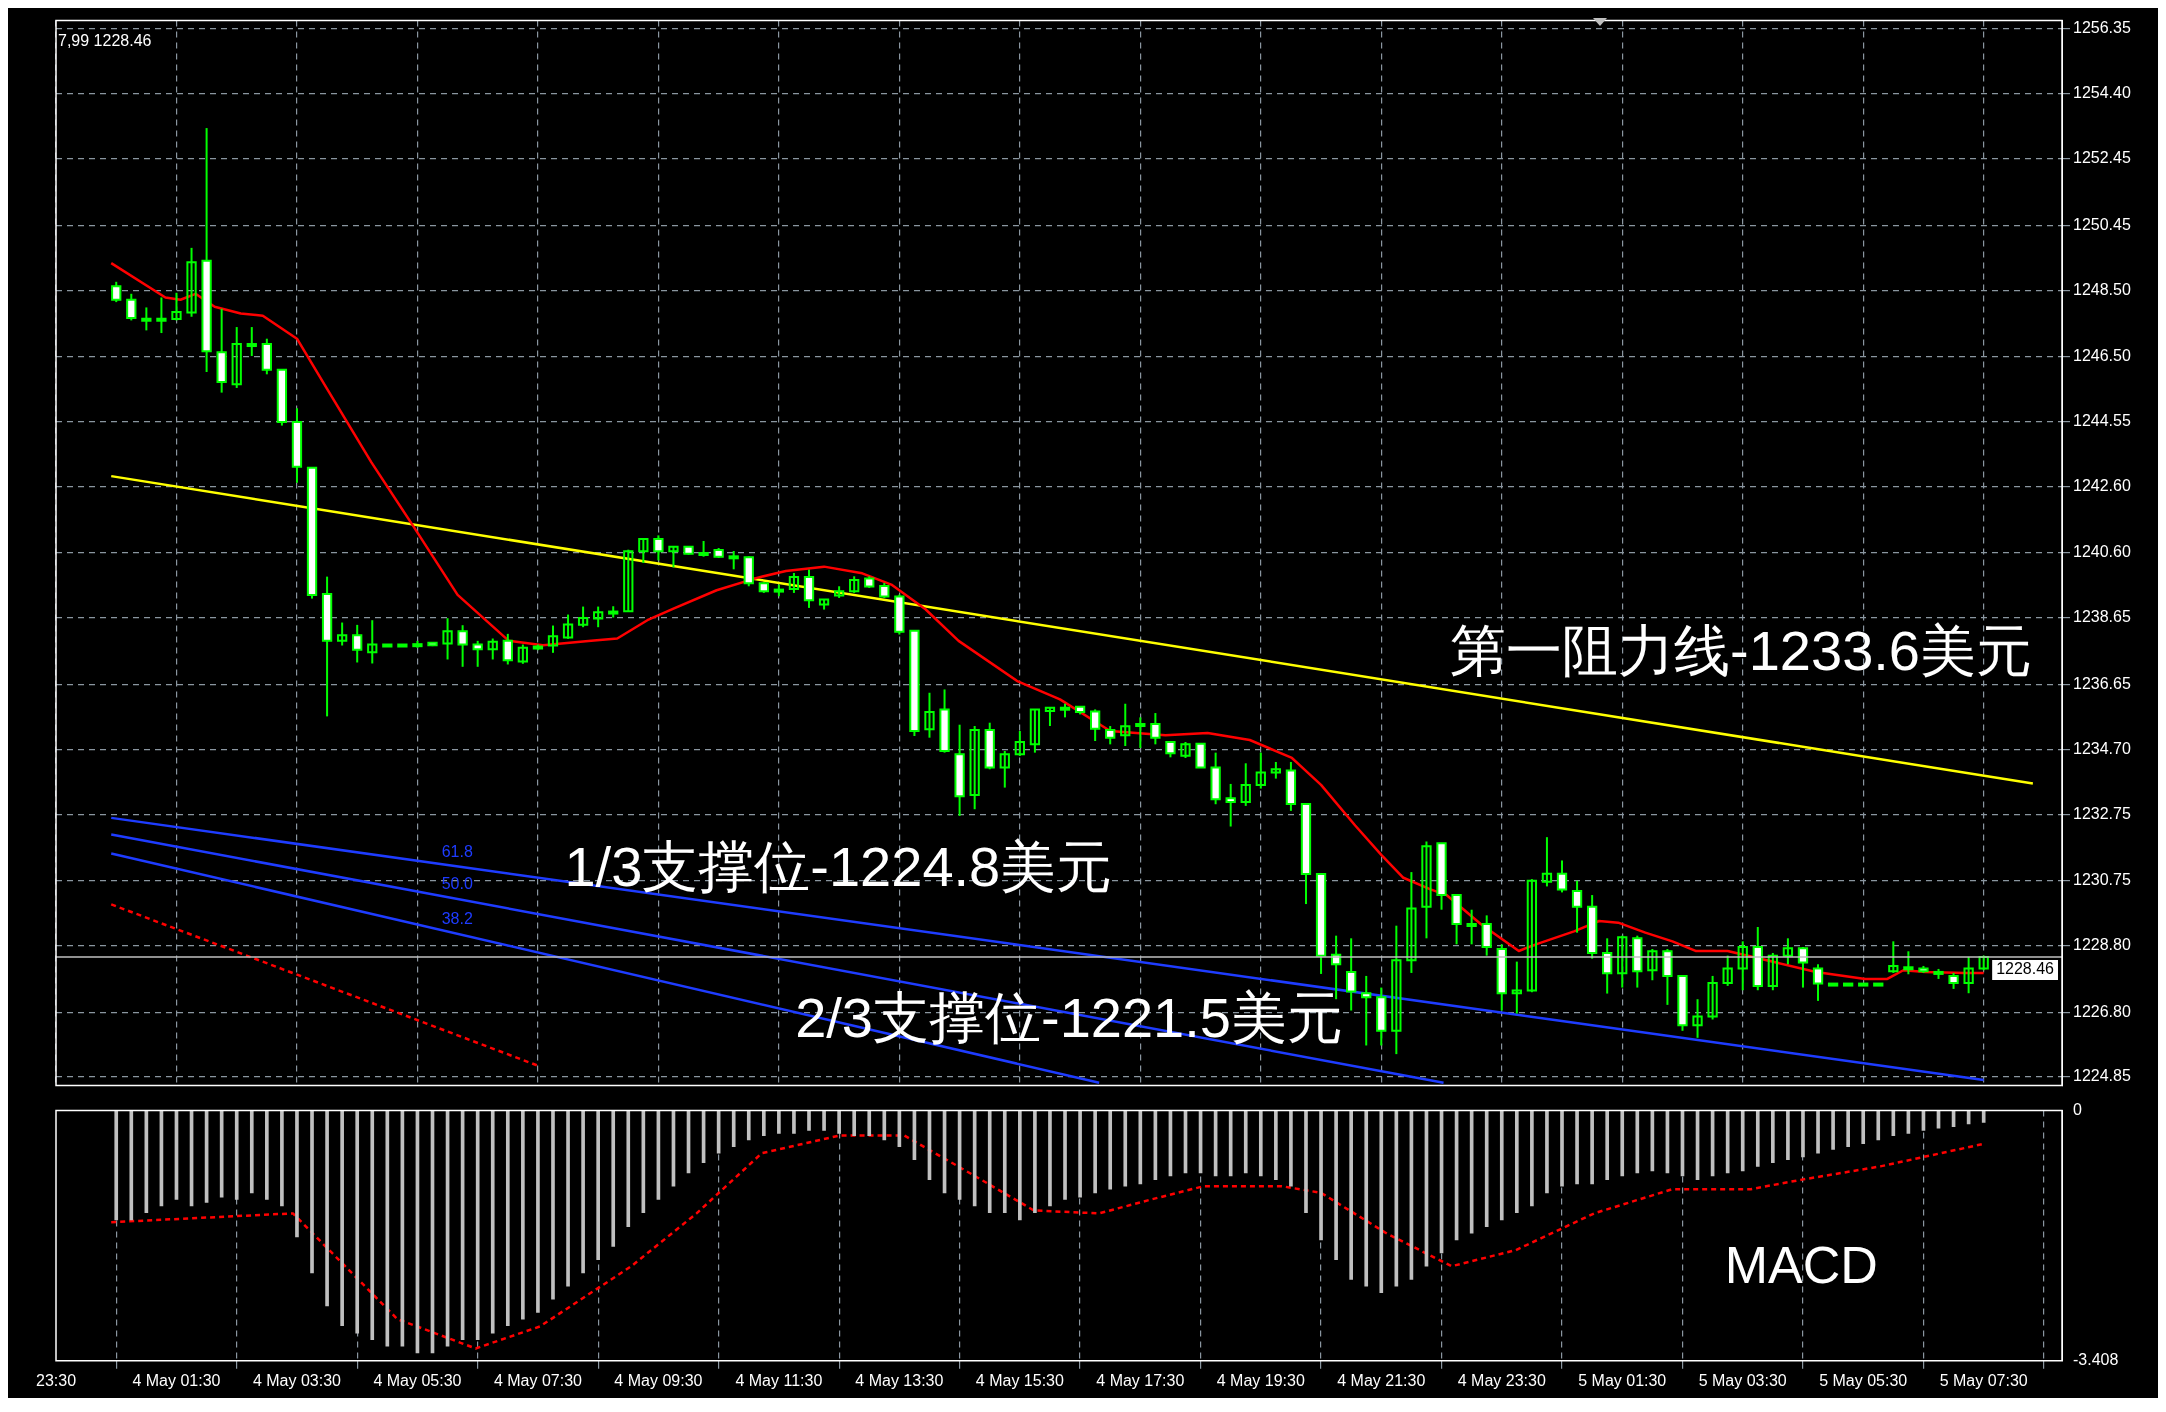  Describe the element at coordinates (2102, 485) in the screenshot. I see `y-tick-label: 1242.60` at that location.